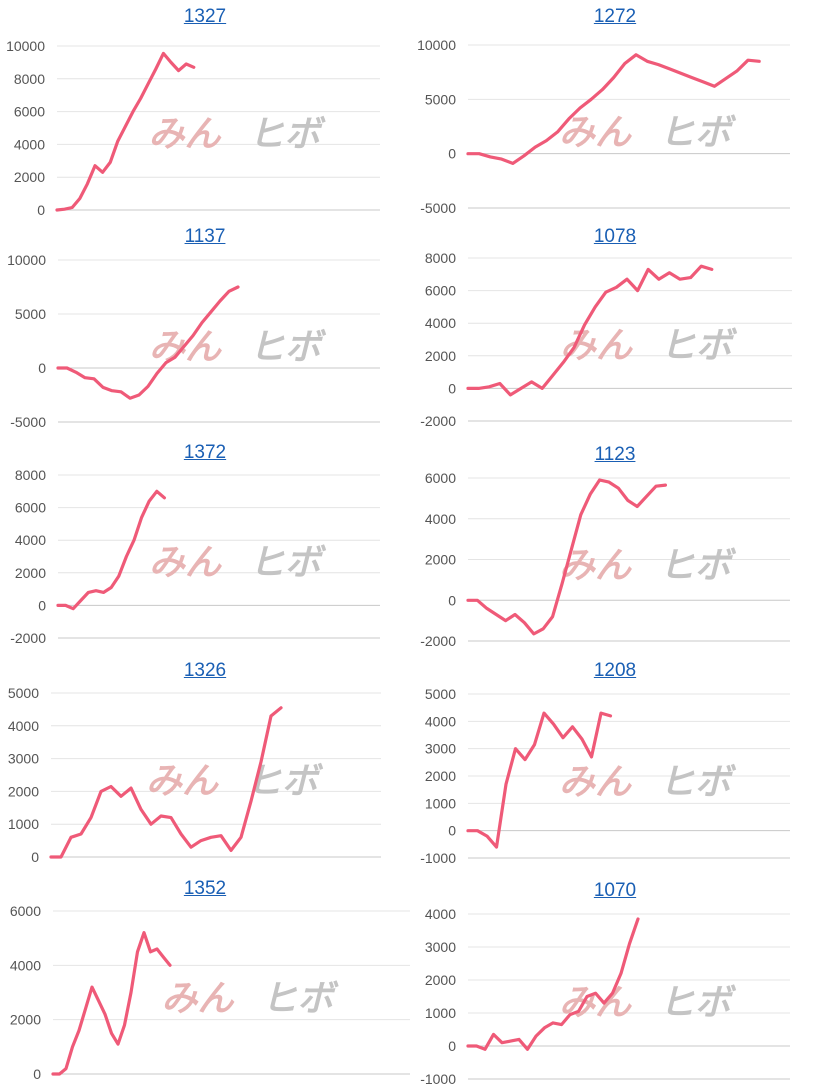  Describe the element at coordinates (615, 670) in the screenshot. I see `chart-title-link: 1208` at that location.